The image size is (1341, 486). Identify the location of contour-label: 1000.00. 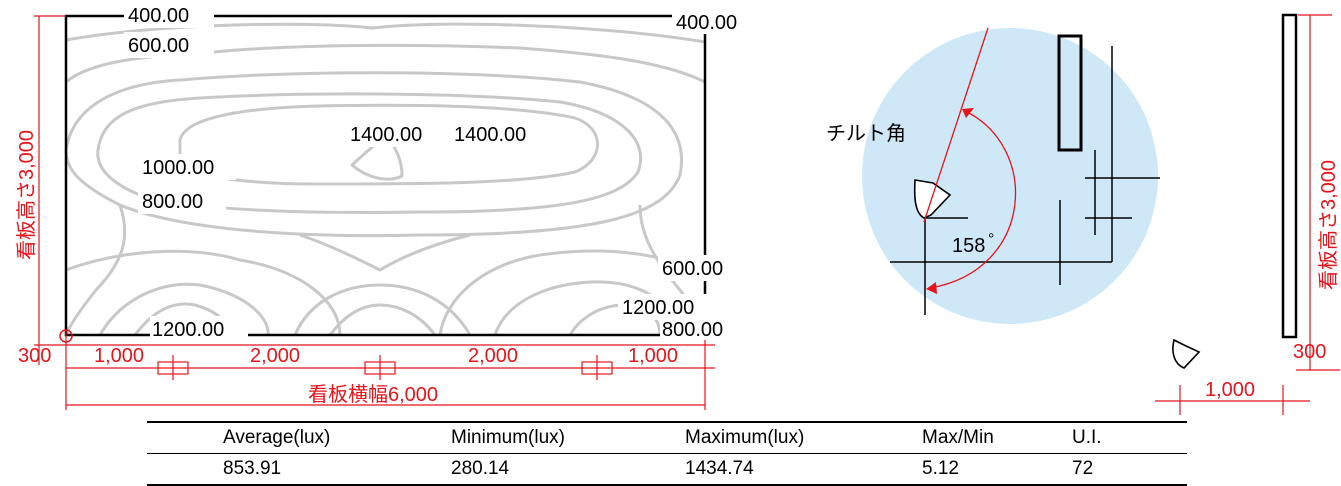
(178, 168).